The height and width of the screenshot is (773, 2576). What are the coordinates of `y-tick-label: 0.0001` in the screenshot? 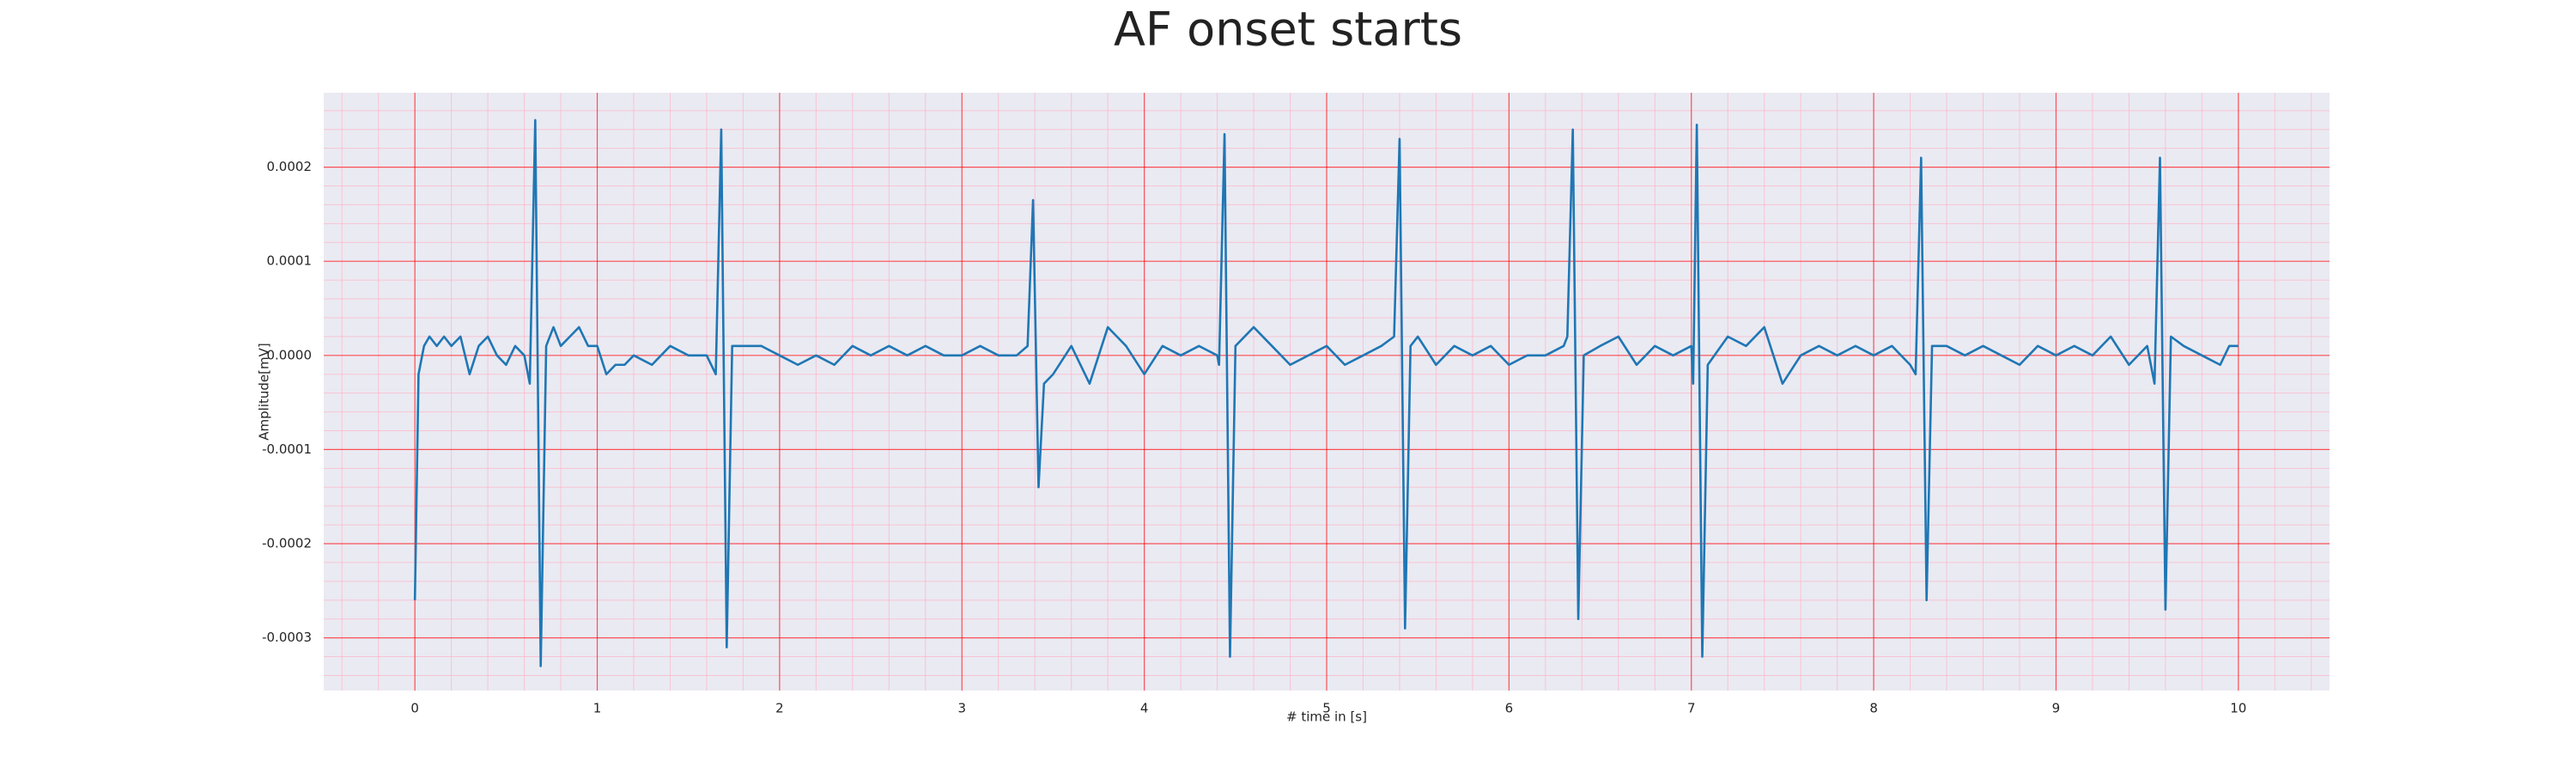 It's located at (290, 261).